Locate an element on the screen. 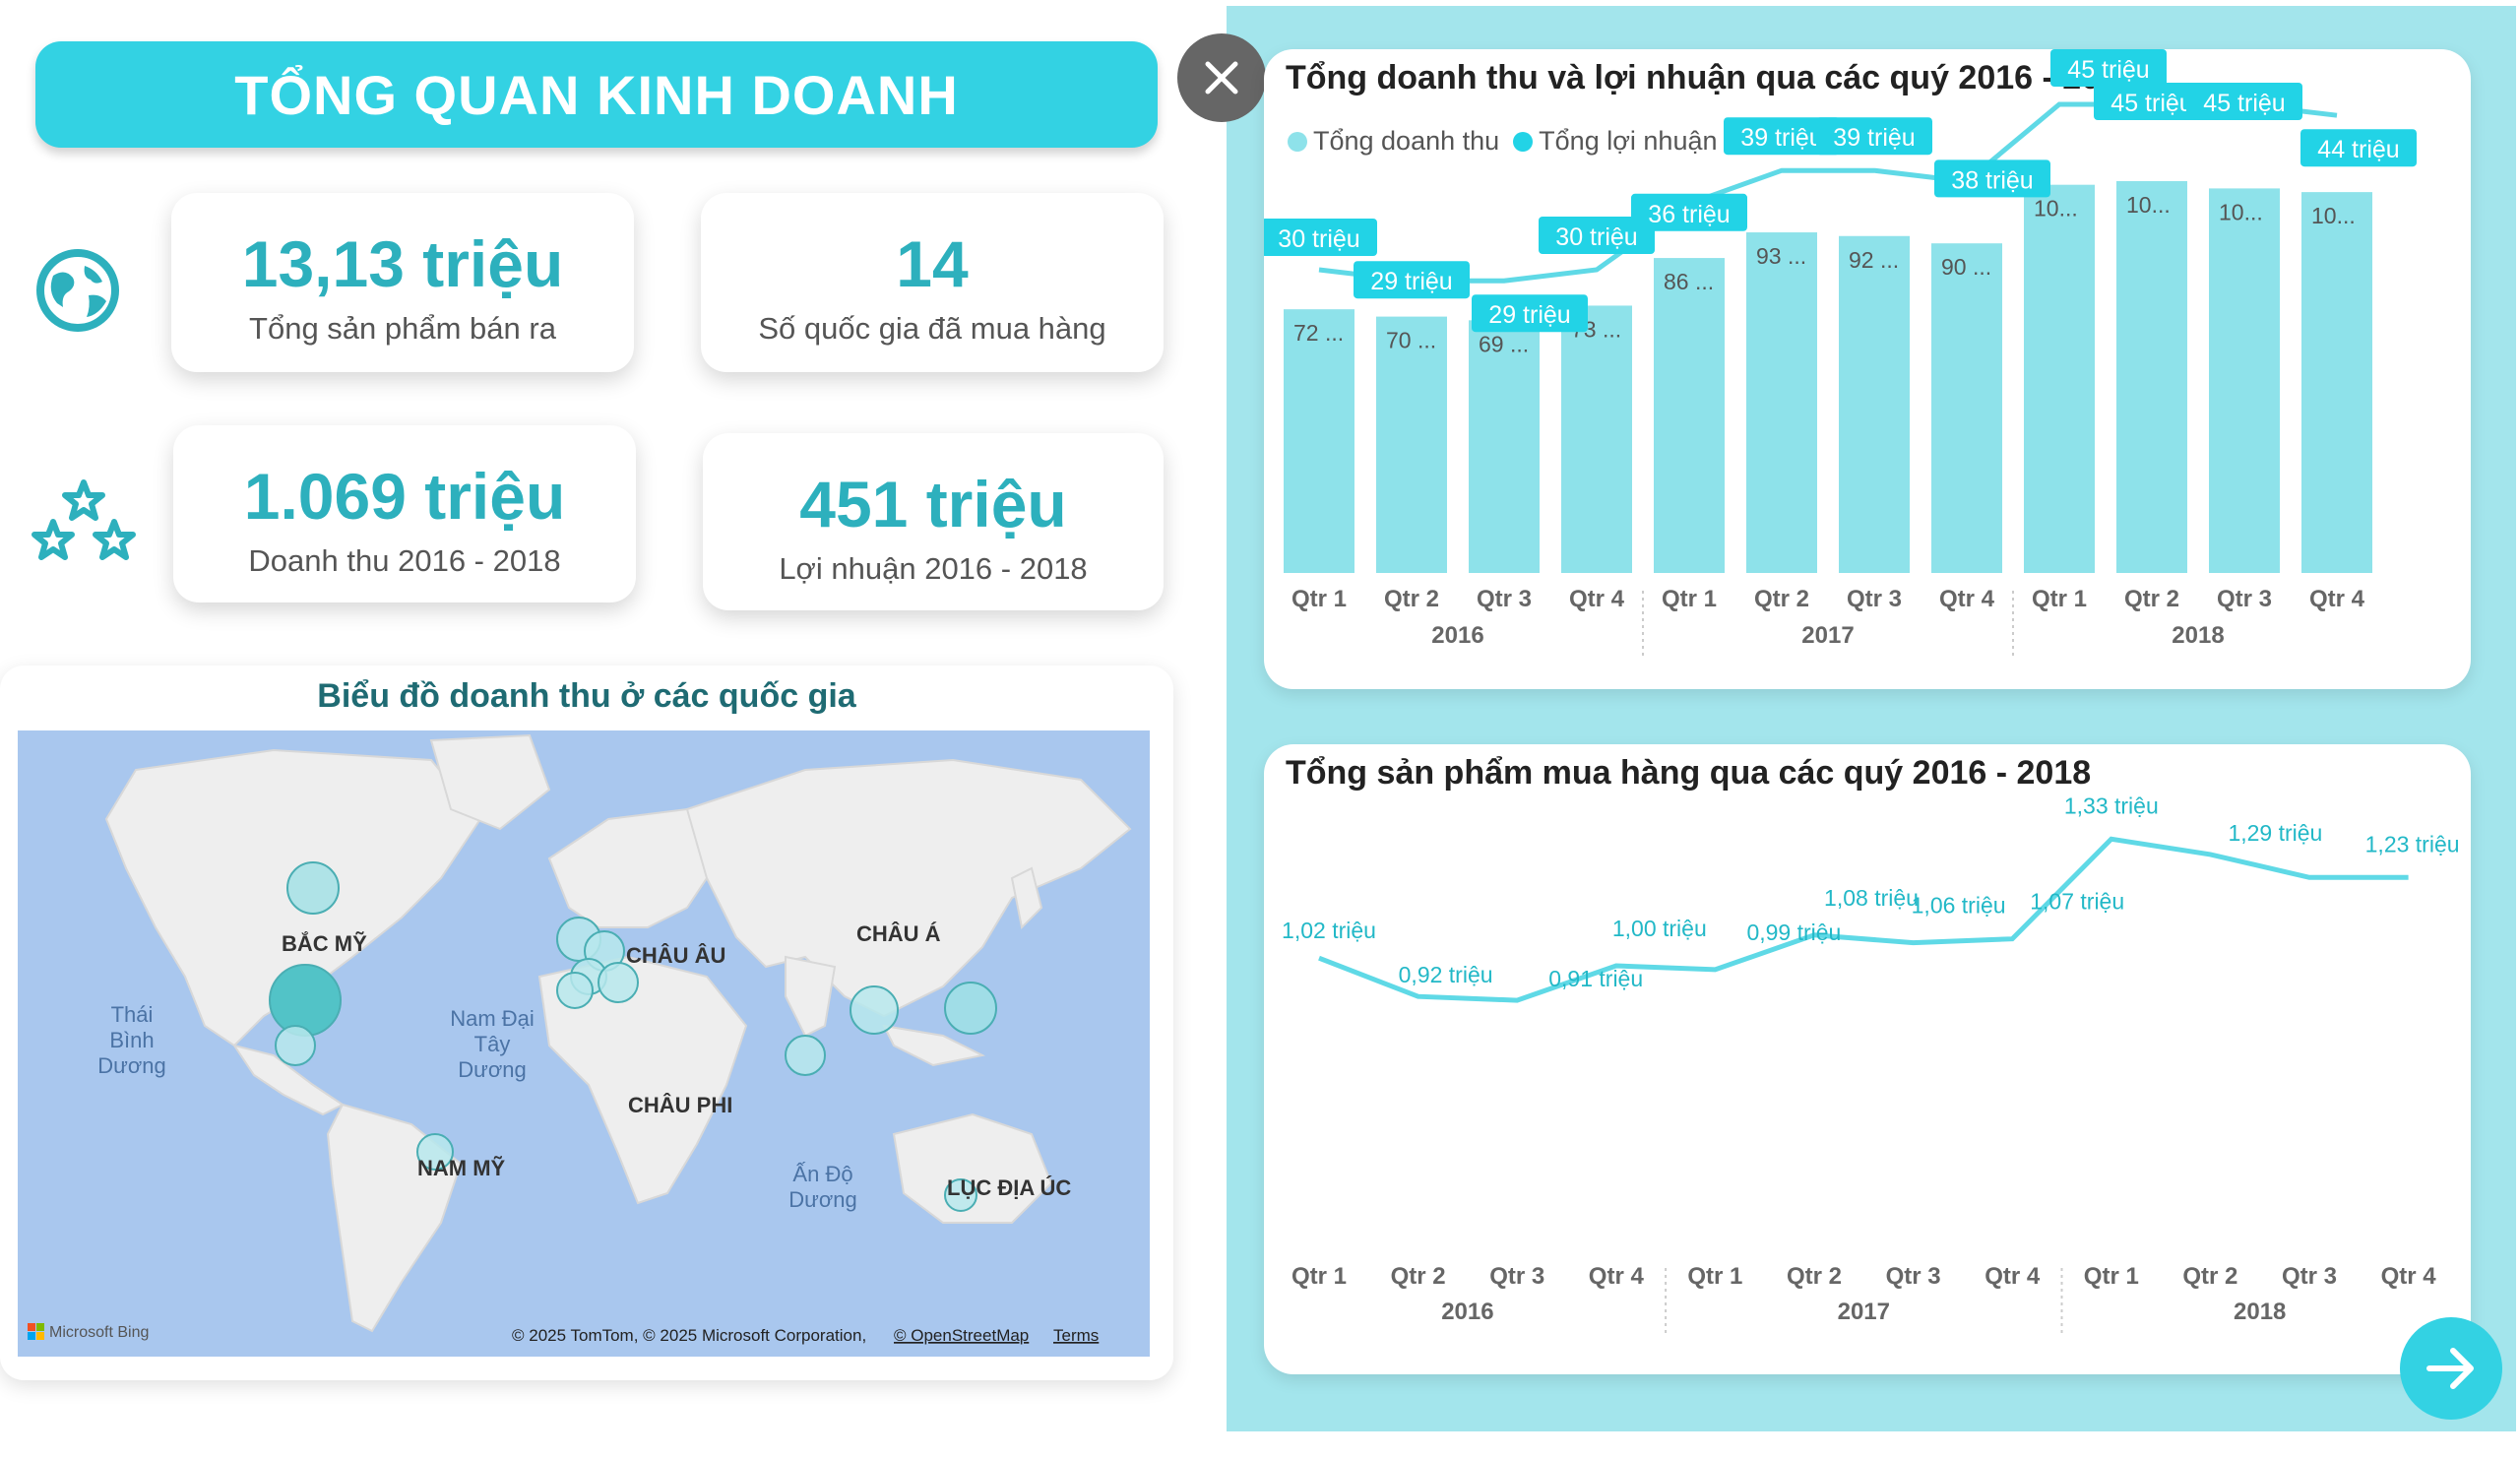 This screenshot has width=2520, height=1459. kpi-value: 14 is located at coordinates (932, 263).